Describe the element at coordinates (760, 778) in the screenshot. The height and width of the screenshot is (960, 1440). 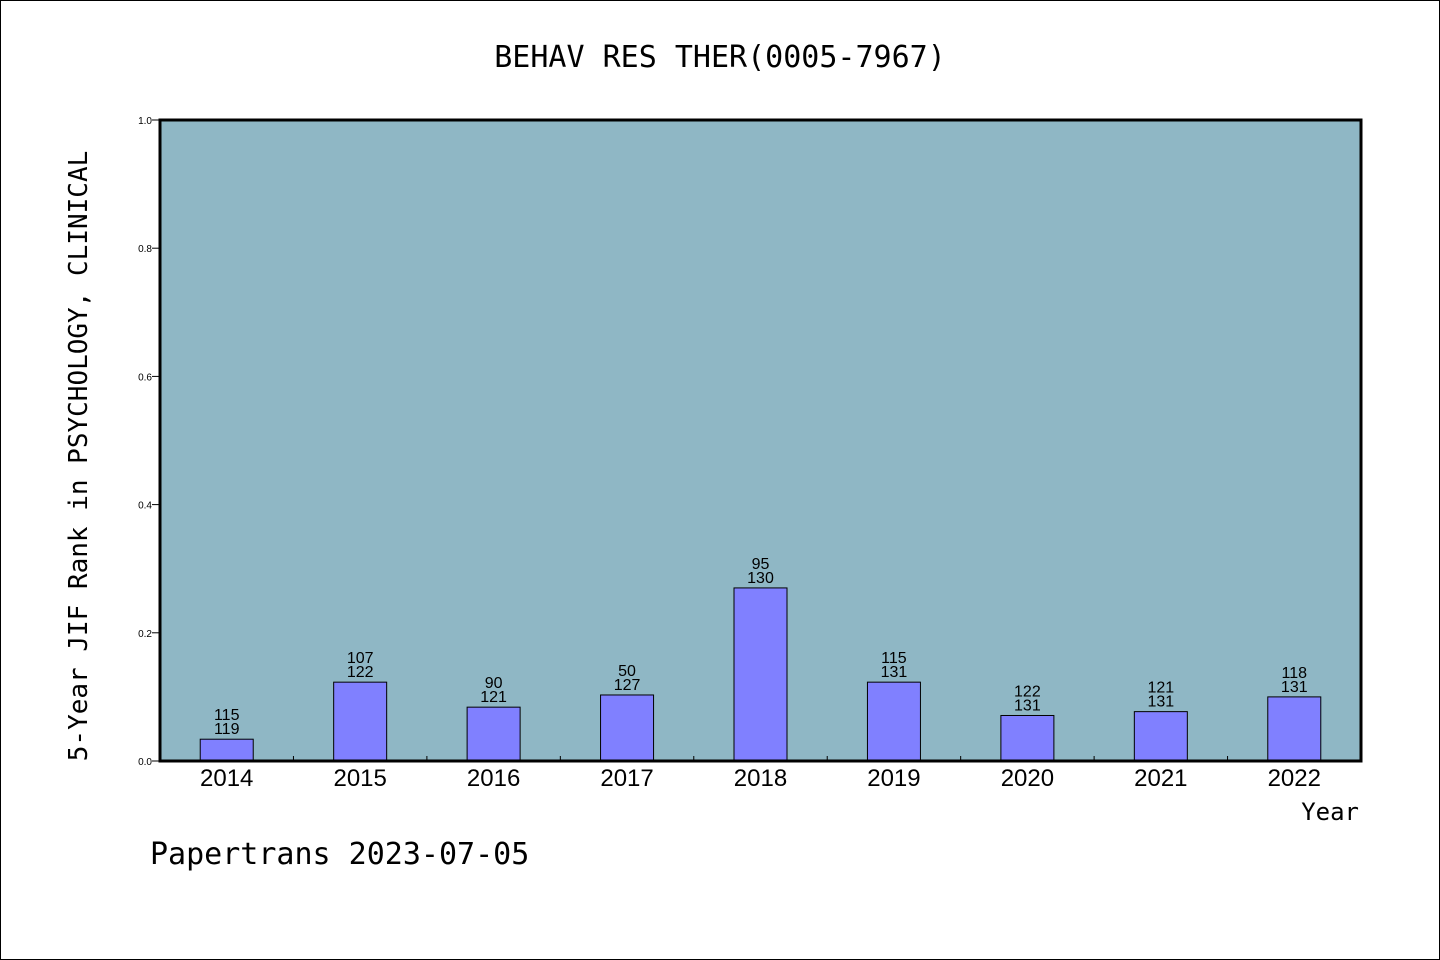
I see `x-tick-label: 2018` at that location.